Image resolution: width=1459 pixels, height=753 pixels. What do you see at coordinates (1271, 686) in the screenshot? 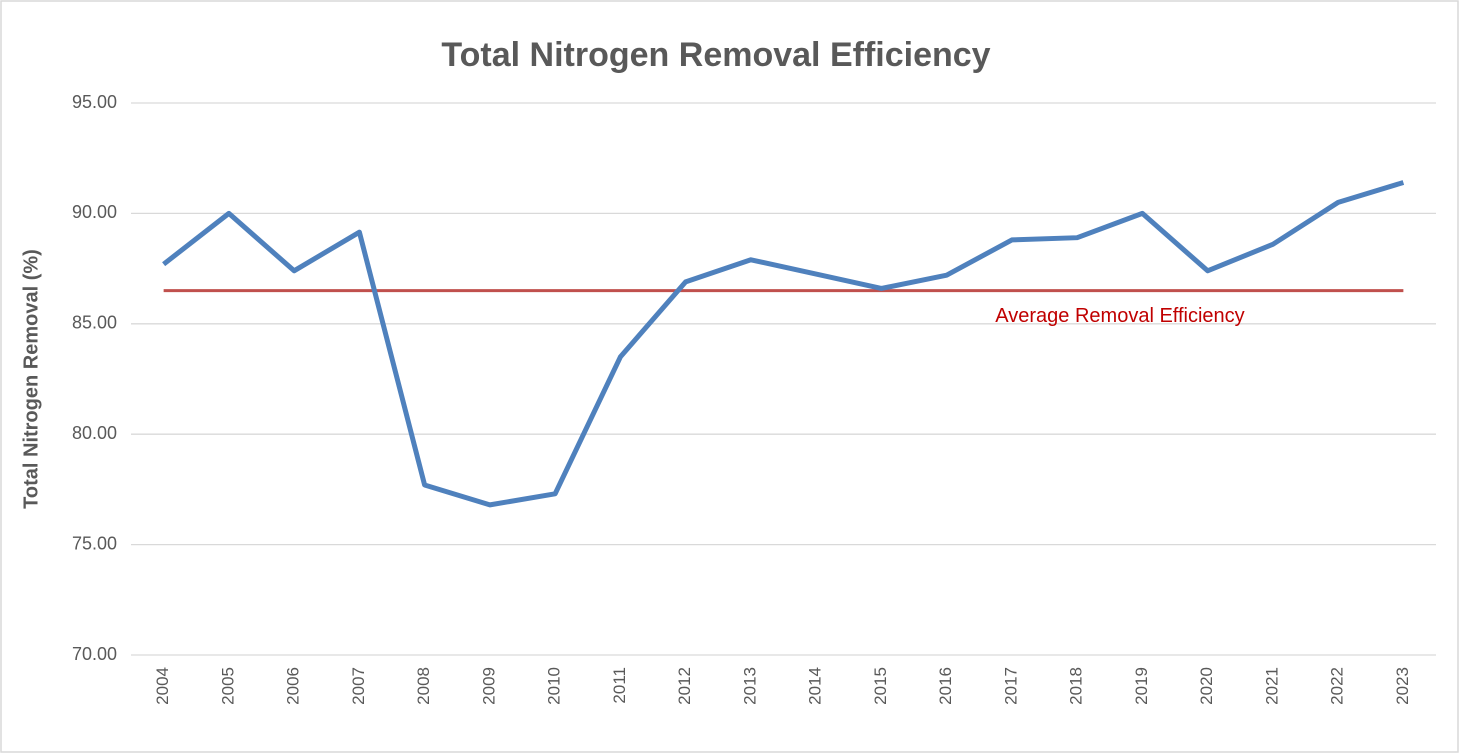
I see `x-tick-label: 2021` at bounding box center [1271, 686].